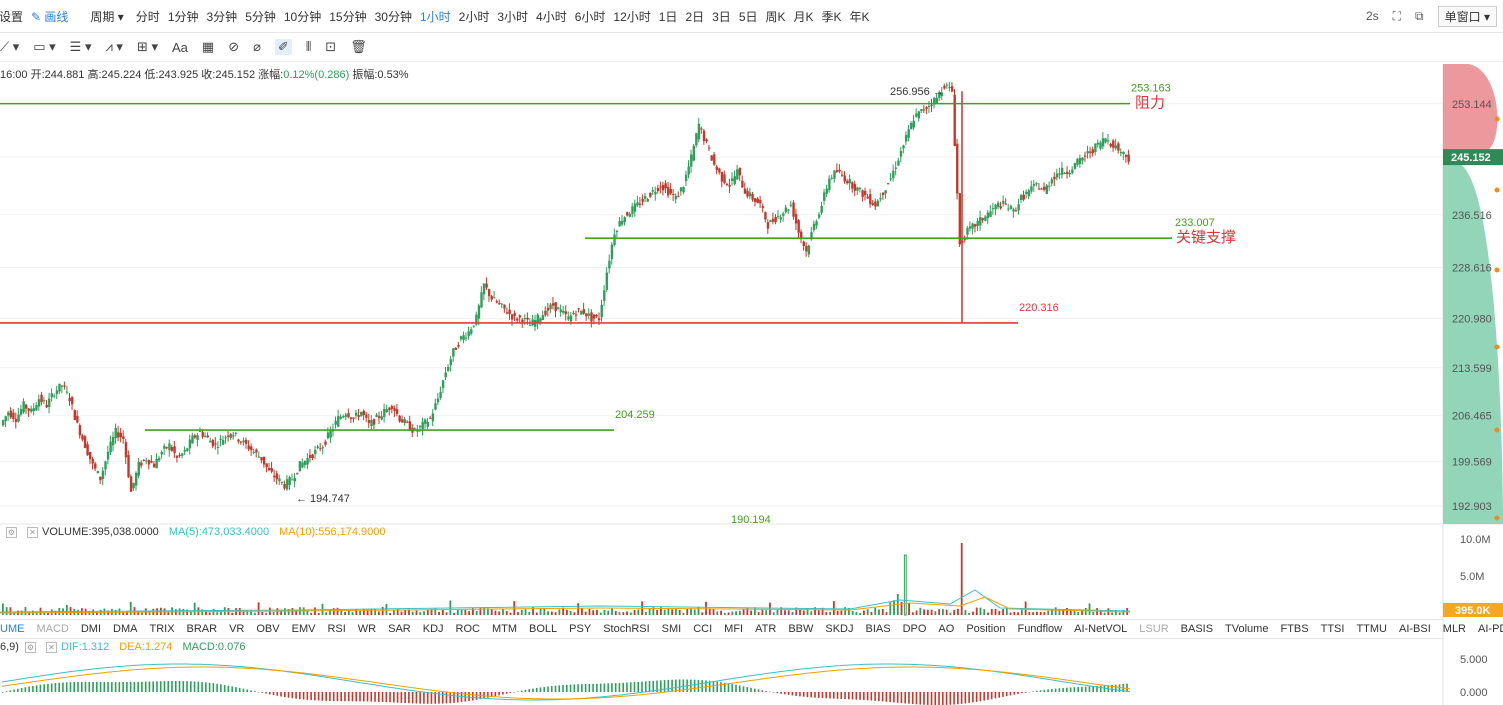 This screenshot has width=1503, height=705. I want to click on indicator-tab-17: StochRSI, so click(626, 629).